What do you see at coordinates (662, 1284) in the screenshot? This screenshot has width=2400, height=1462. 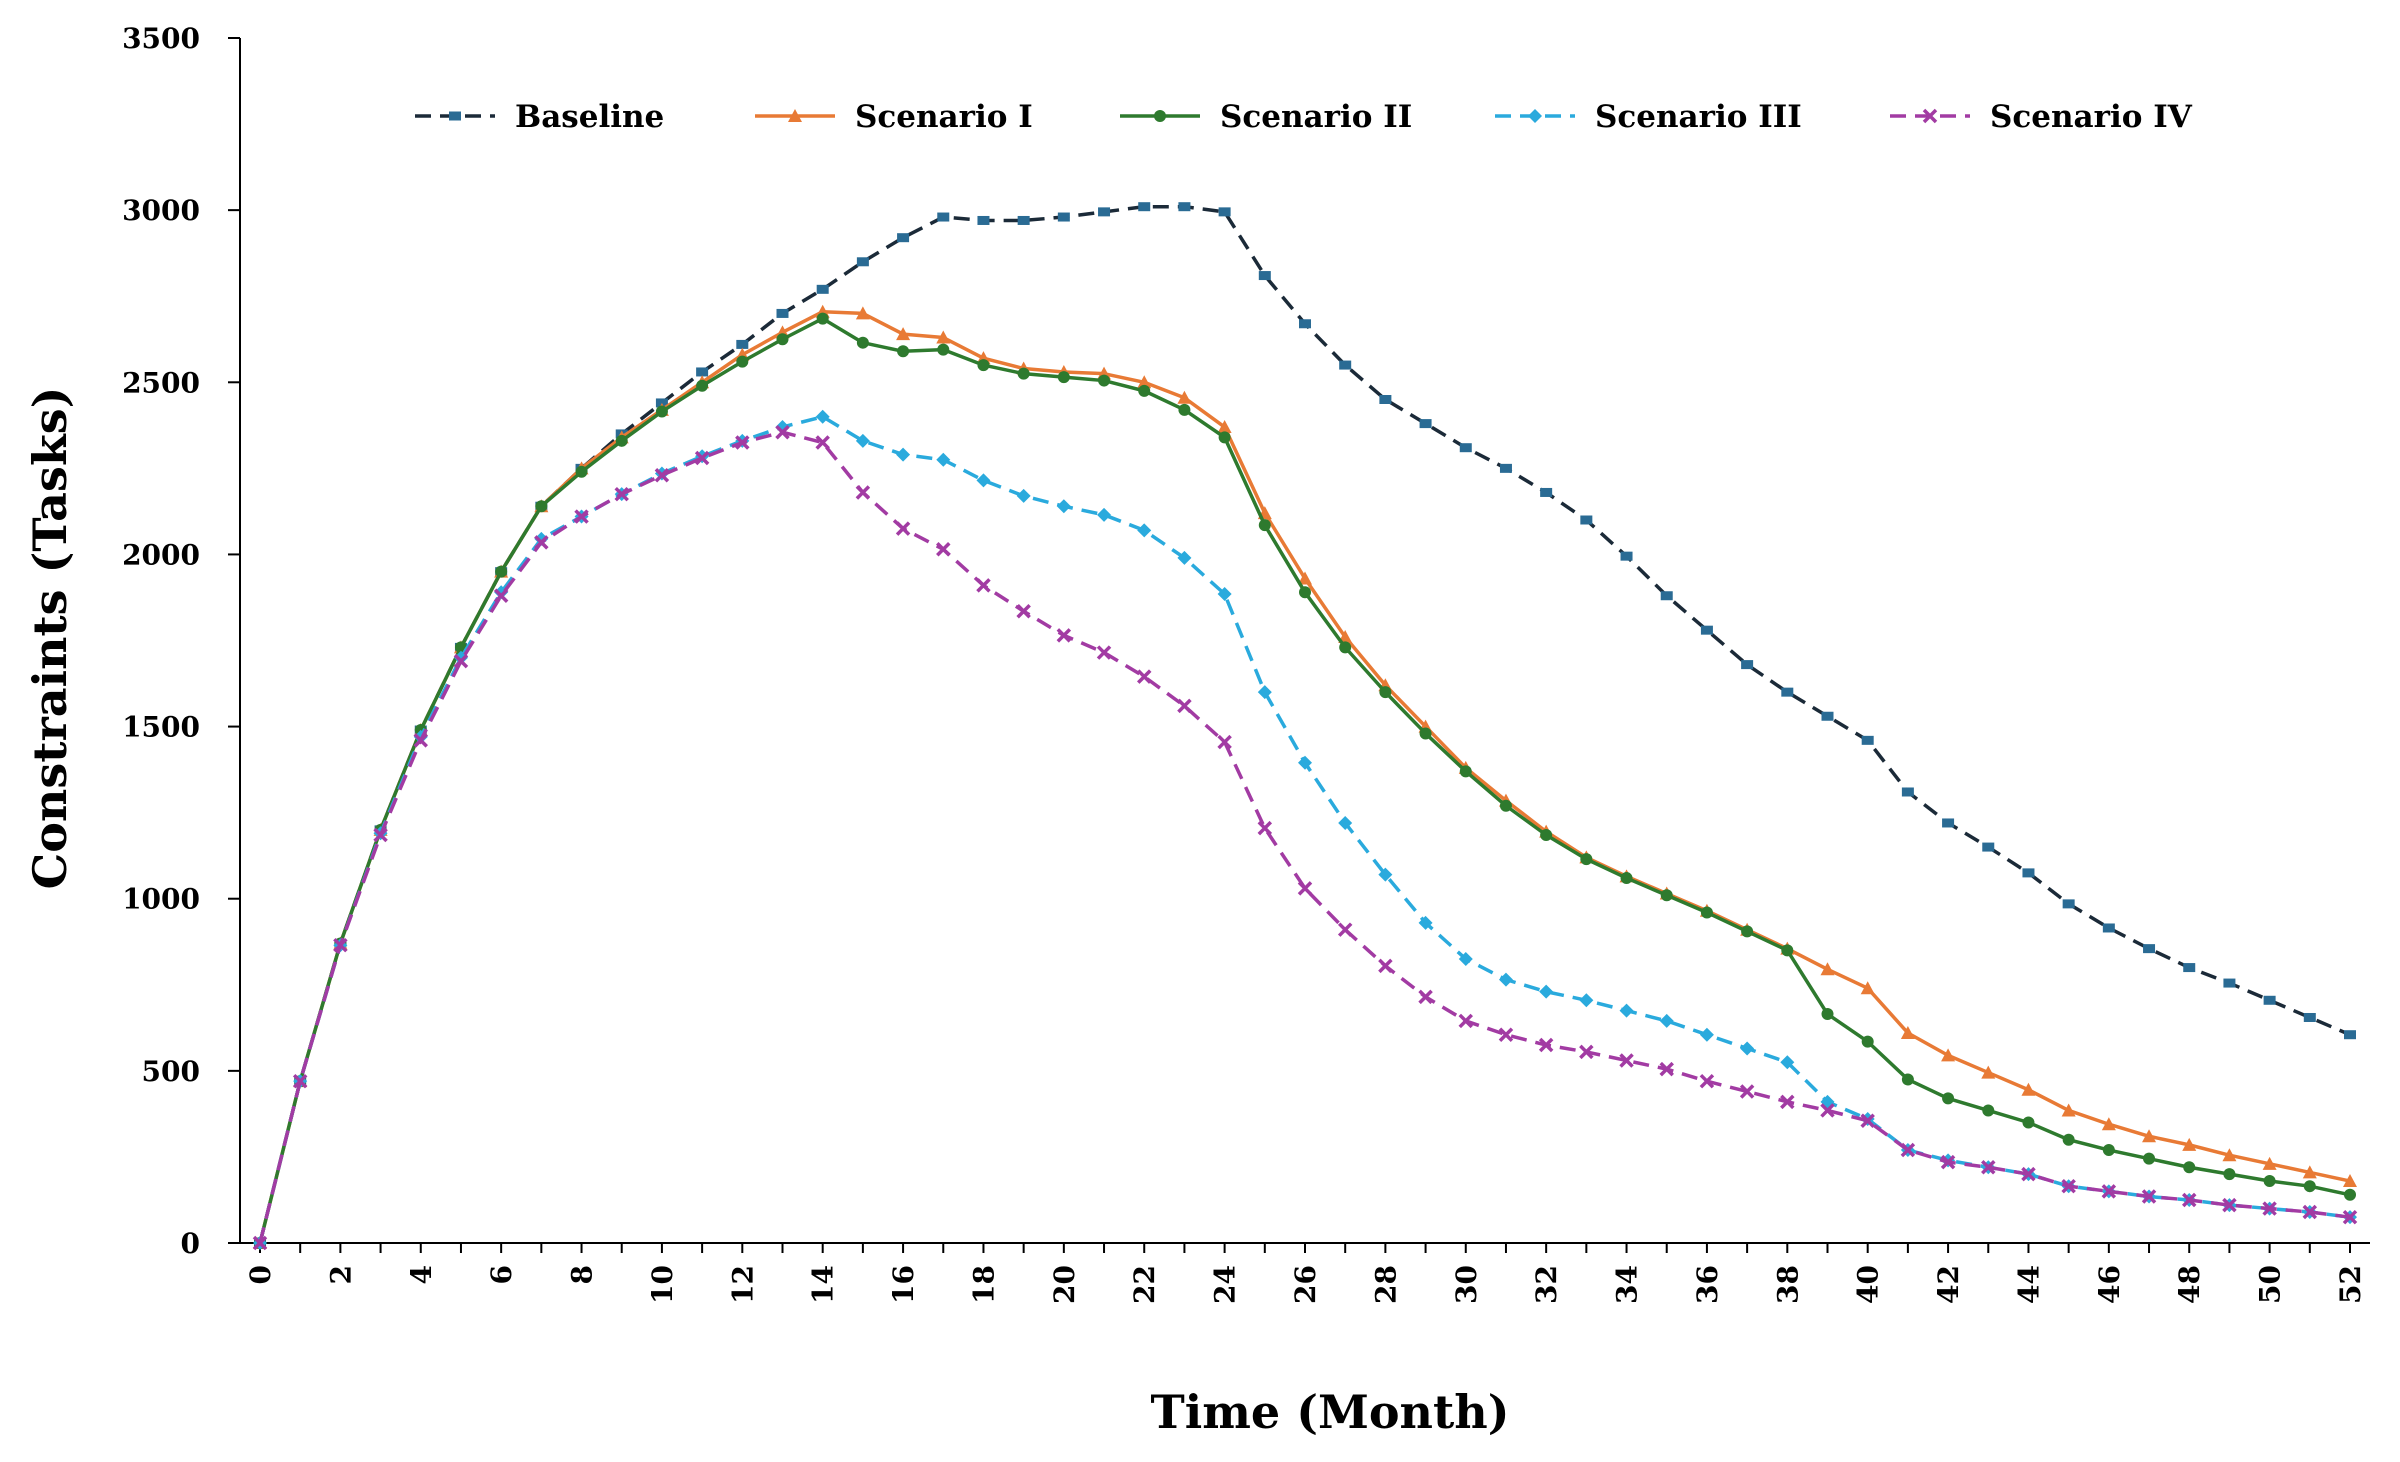 I see `x-tick-label: 10` at bounding box center [662, 1284].